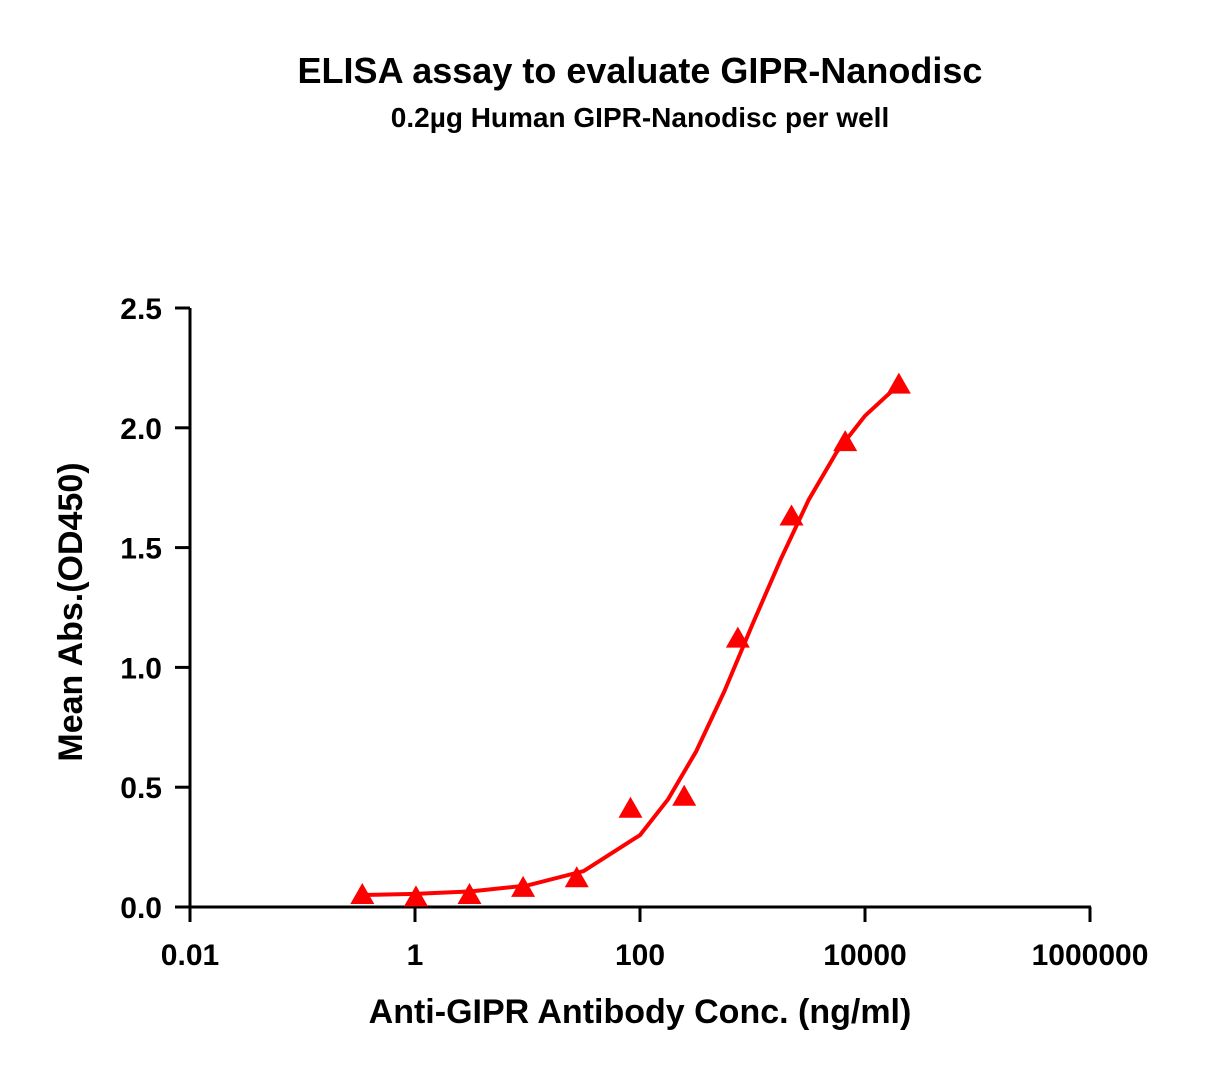  What do you see at coordinates (71, 611) in the screenshot?
I see `y-axis-title: Mean Abs.(OD450)` at bounding box center [71, 611].